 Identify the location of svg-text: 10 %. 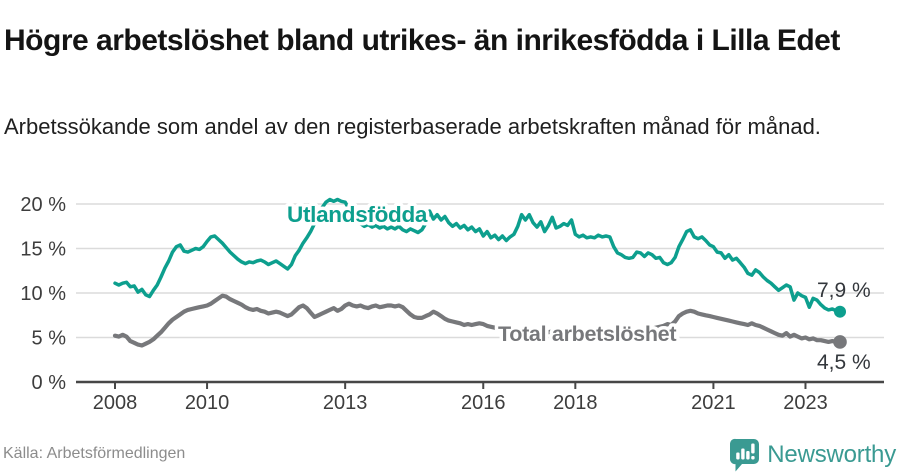
(43, 294).